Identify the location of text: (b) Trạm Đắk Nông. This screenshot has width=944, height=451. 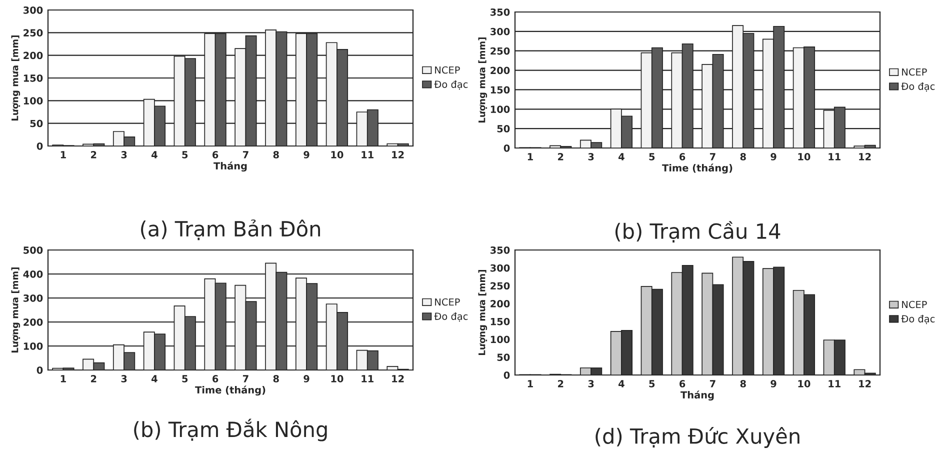
(230, 430).